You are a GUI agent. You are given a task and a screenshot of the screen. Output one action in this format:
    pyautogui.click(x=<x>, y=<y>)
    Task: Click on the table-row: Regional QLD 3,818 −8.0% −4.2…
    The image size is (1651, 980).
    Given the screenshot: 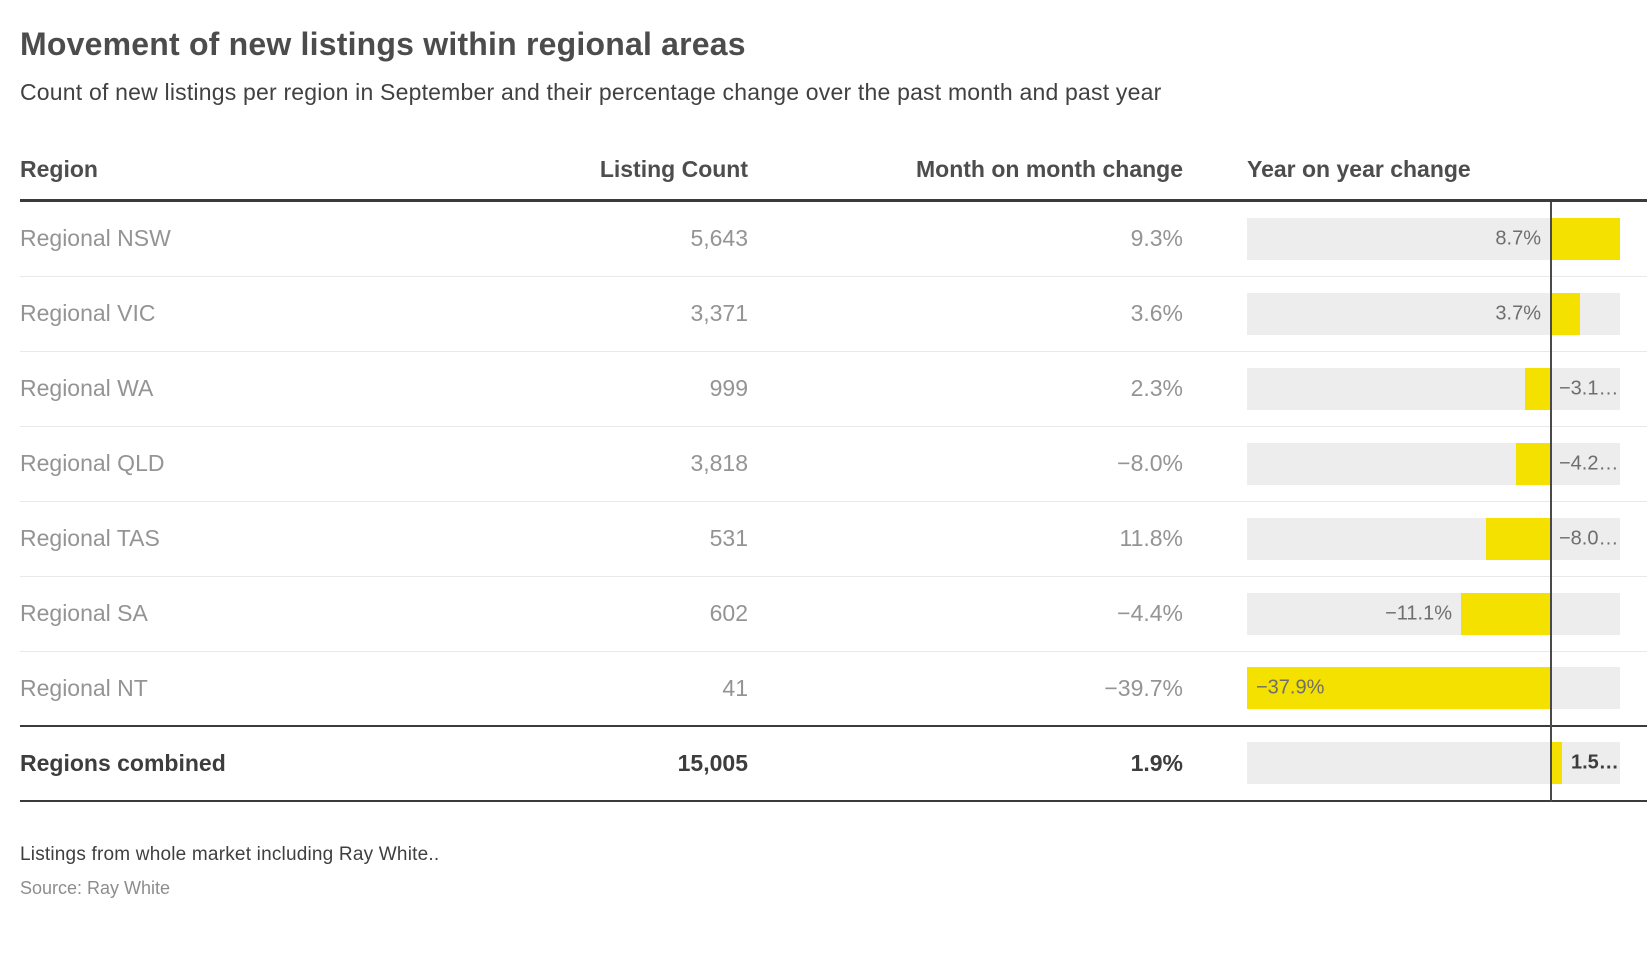 What is the action you would take?
    pyautogui.click(x=833, y=464)
    